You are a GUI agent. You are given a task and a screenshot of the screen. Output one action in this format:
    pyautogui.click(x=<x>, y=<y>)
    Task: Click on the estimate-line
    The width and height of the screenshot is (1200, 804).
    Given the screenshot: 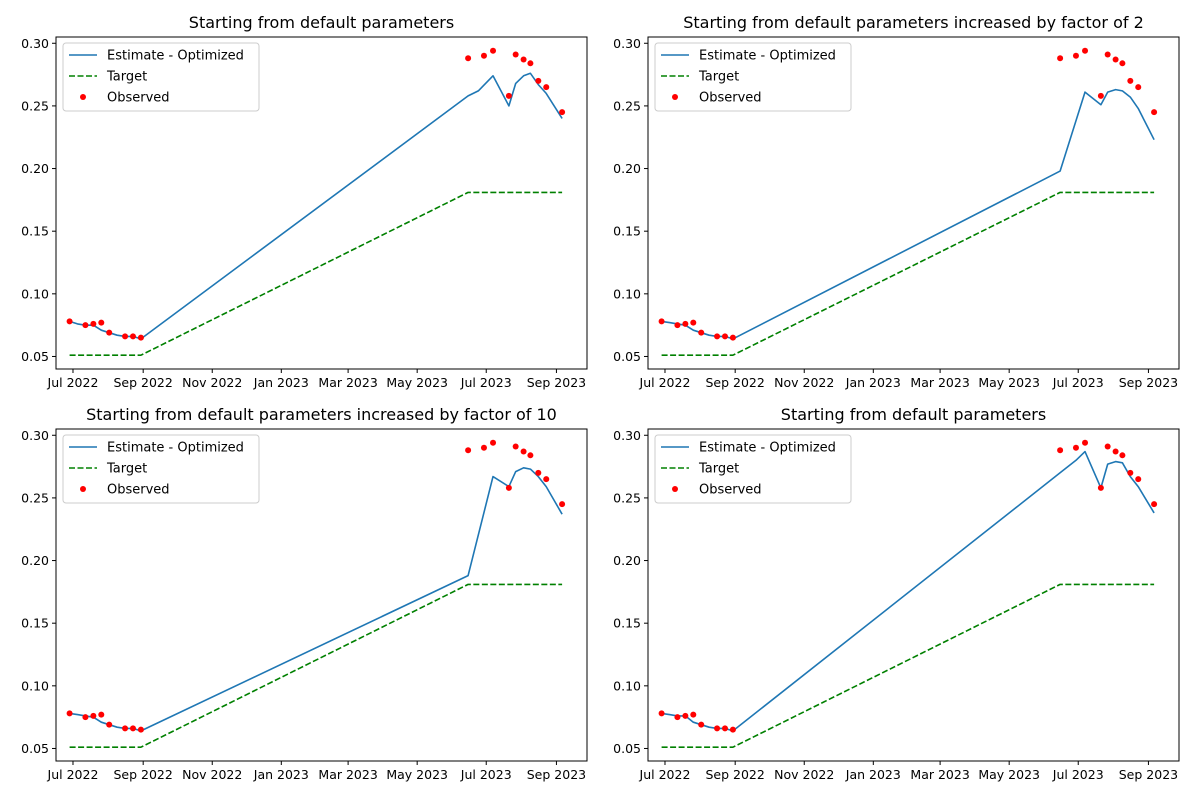 What is the action you would take?
    pyautogui.click(x=316, y=599)
    